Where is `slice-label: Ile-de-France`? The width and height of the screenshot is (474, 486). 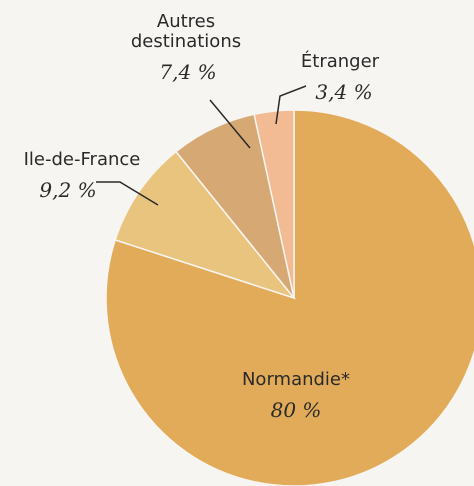
slice-label: Ile-de-France is located at coordinates (82, 159).